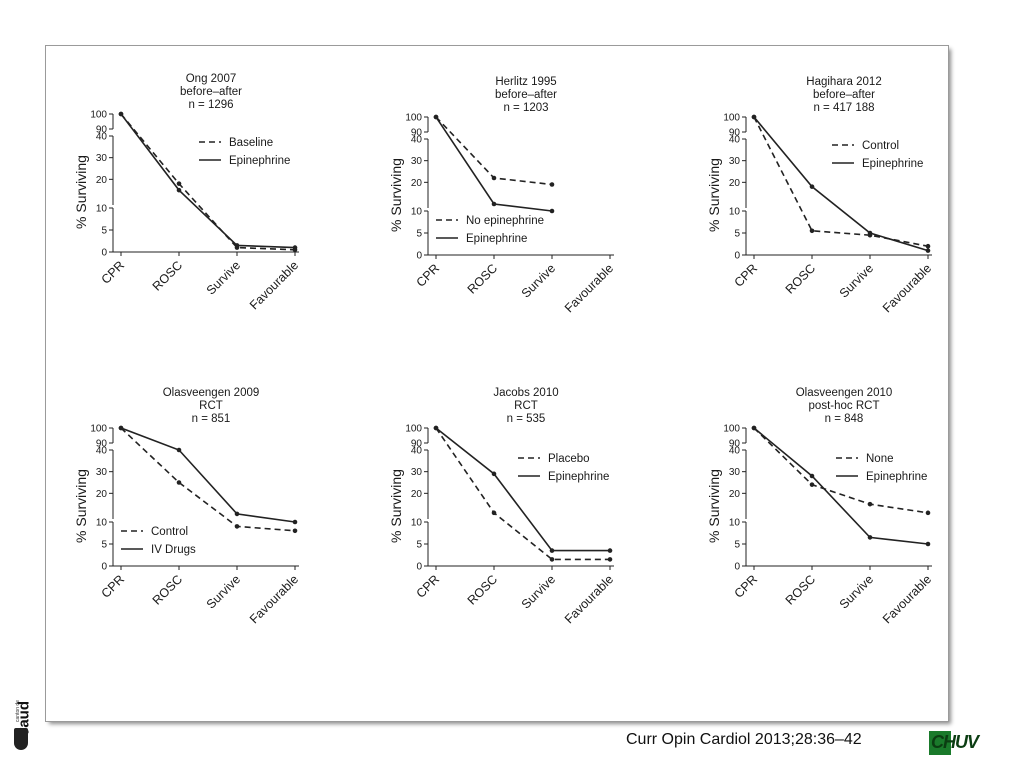 Image resolution: width=1024 pixels, height=768 pixels. What do you see at coordinates (844, 419) in the screenshot?
I see `chart-title-line: n = 848` at bounding box center [844, 419].